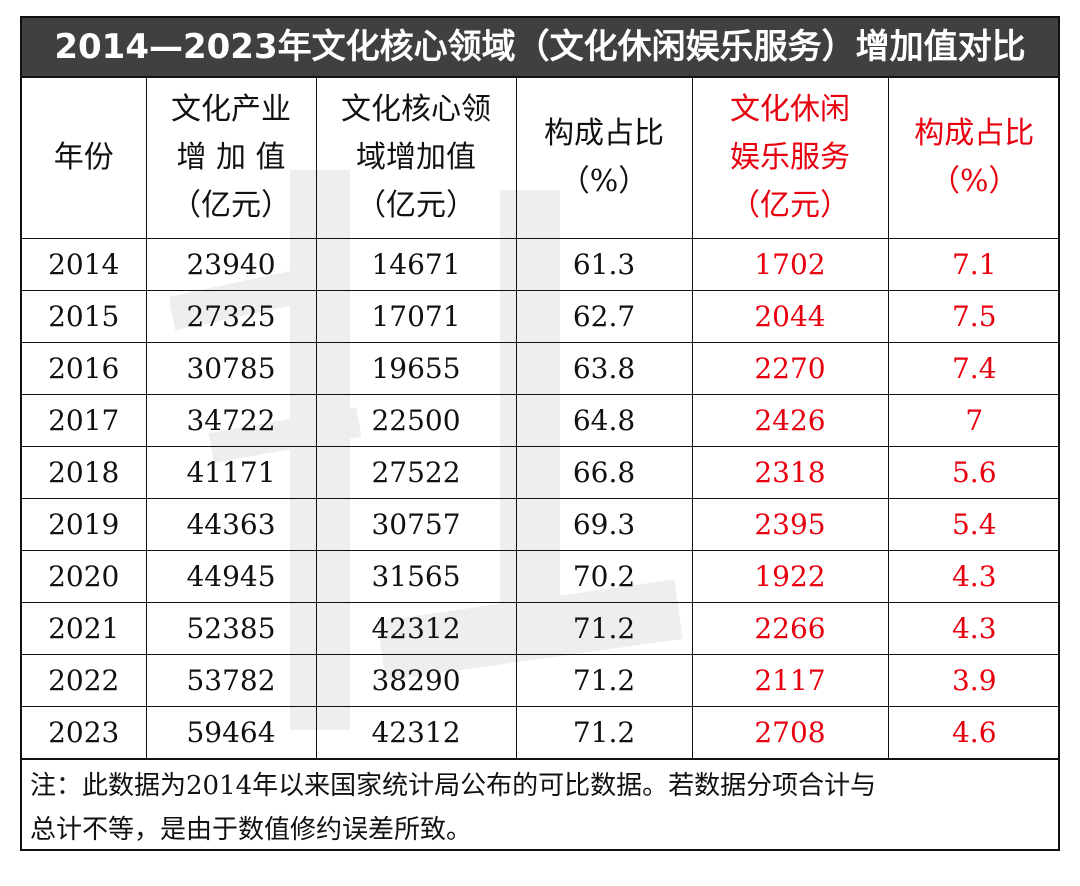 The width and height of the screenshot is (1080, 886). Describe the element at coordinates (790, 316) in the screenshot. I see `table-cell: 2044` at that location.